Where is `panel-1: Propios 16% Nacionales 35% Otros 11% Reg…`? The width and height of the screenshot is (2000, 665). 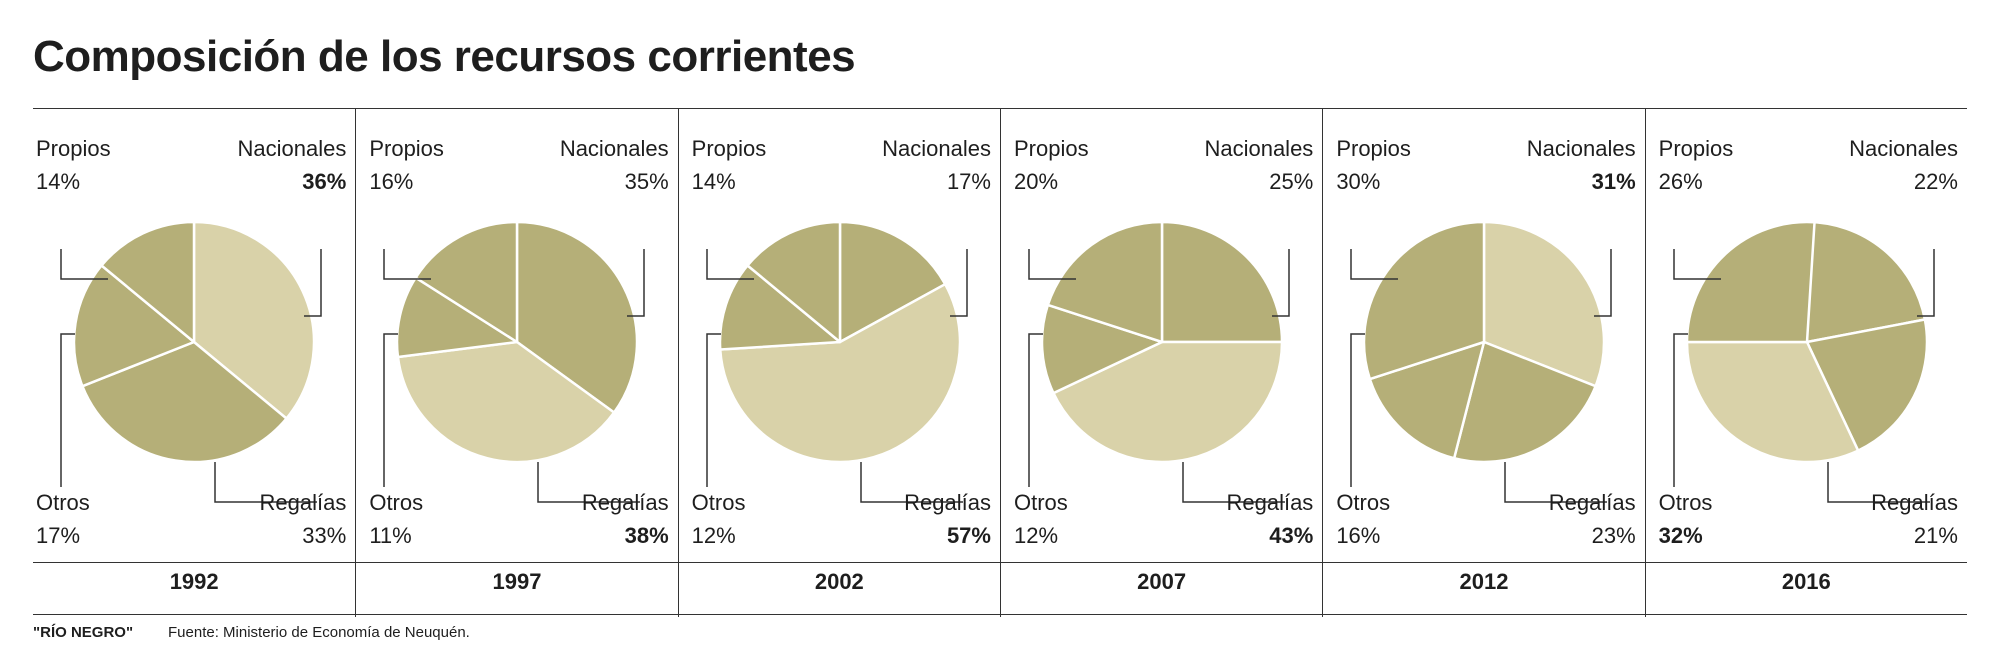 panel-1: Propios 16% Nacionales 35% Otros 11% Reg… is located at coordinates (516, 363).